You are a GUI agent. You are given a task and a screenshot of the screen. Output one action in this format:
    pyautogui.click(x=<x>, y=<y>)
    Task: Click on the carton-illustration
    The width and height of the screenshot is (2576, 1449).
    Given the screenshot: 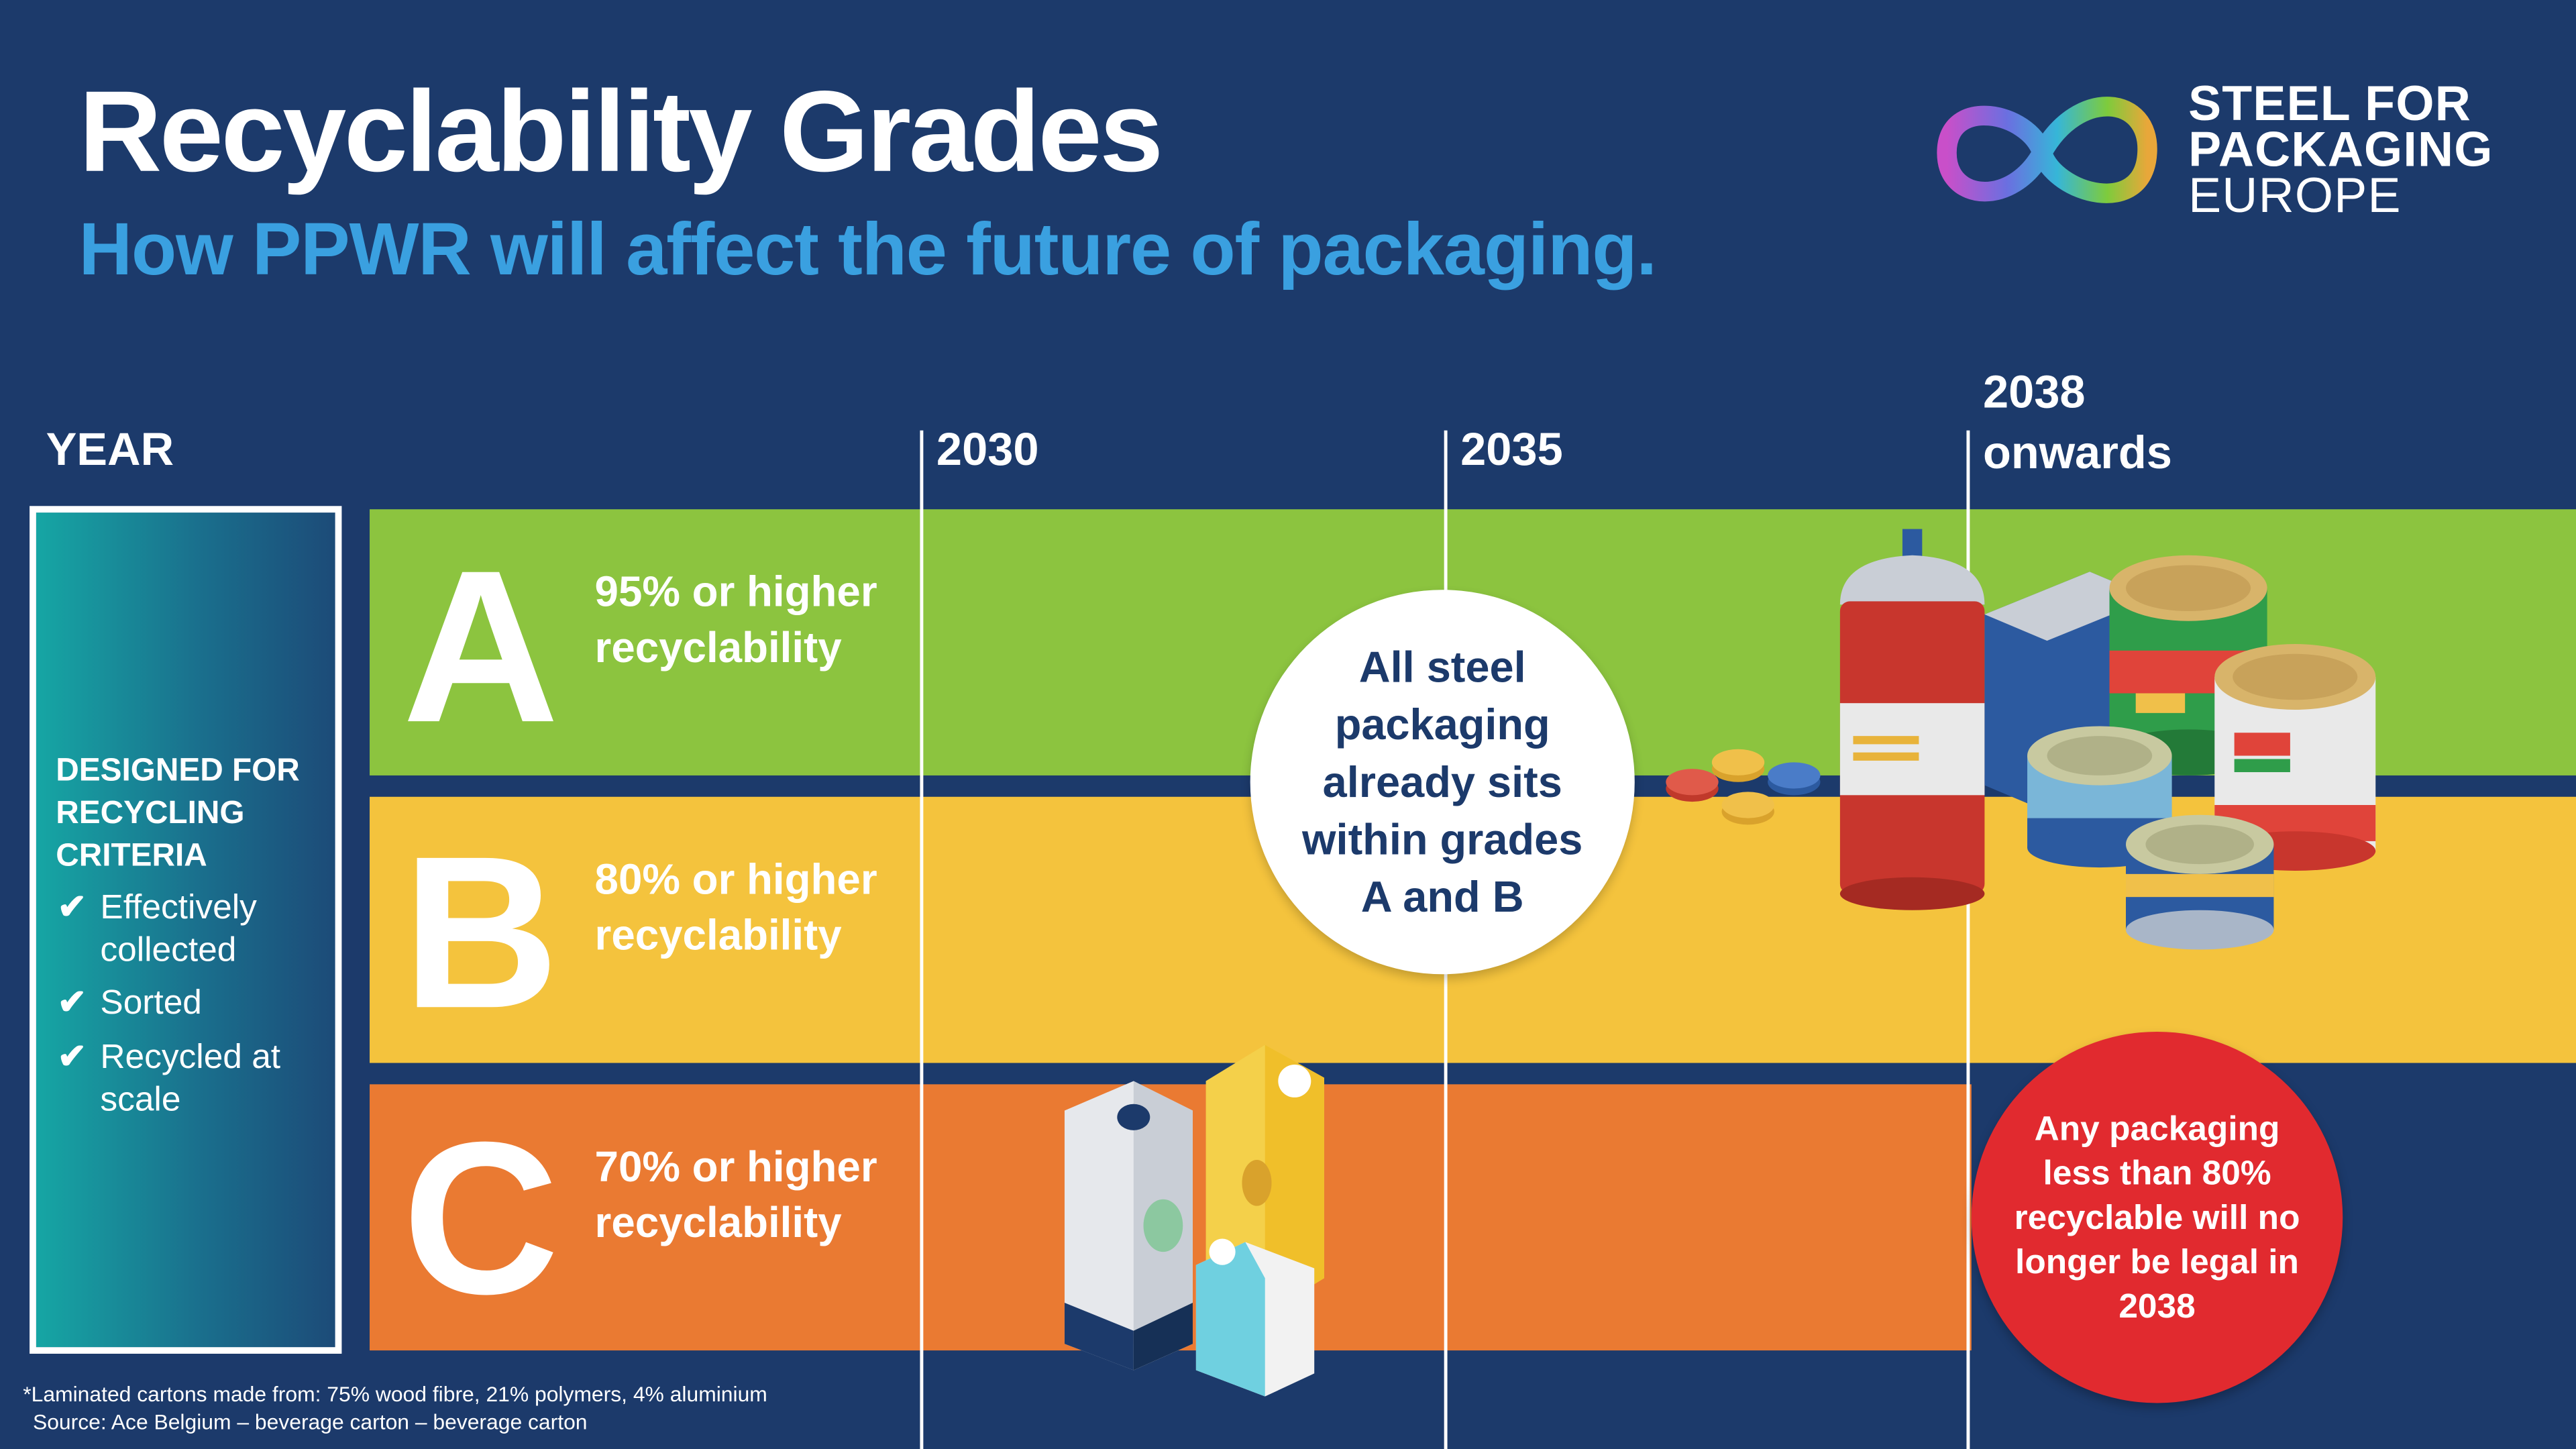 What is the action you would take?
    pyautogui.click(x=1194, y=1220)
    